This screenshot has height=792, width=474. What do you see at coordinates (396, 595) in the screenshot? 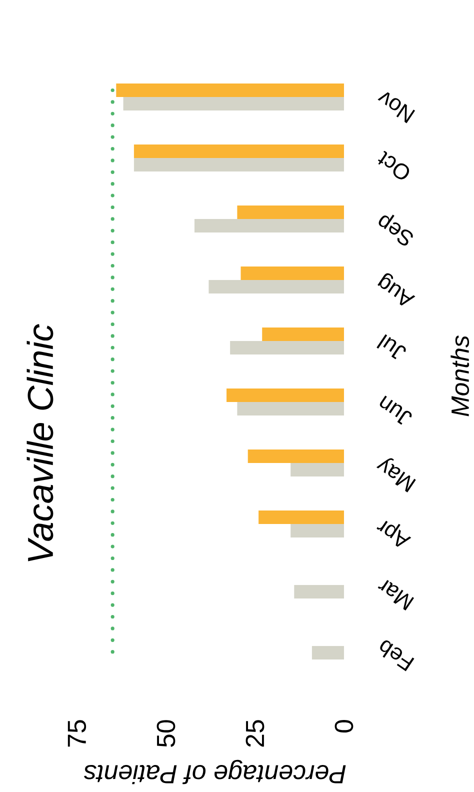
I see `y-tick-label: Mar` at bounding box center [396, 595].